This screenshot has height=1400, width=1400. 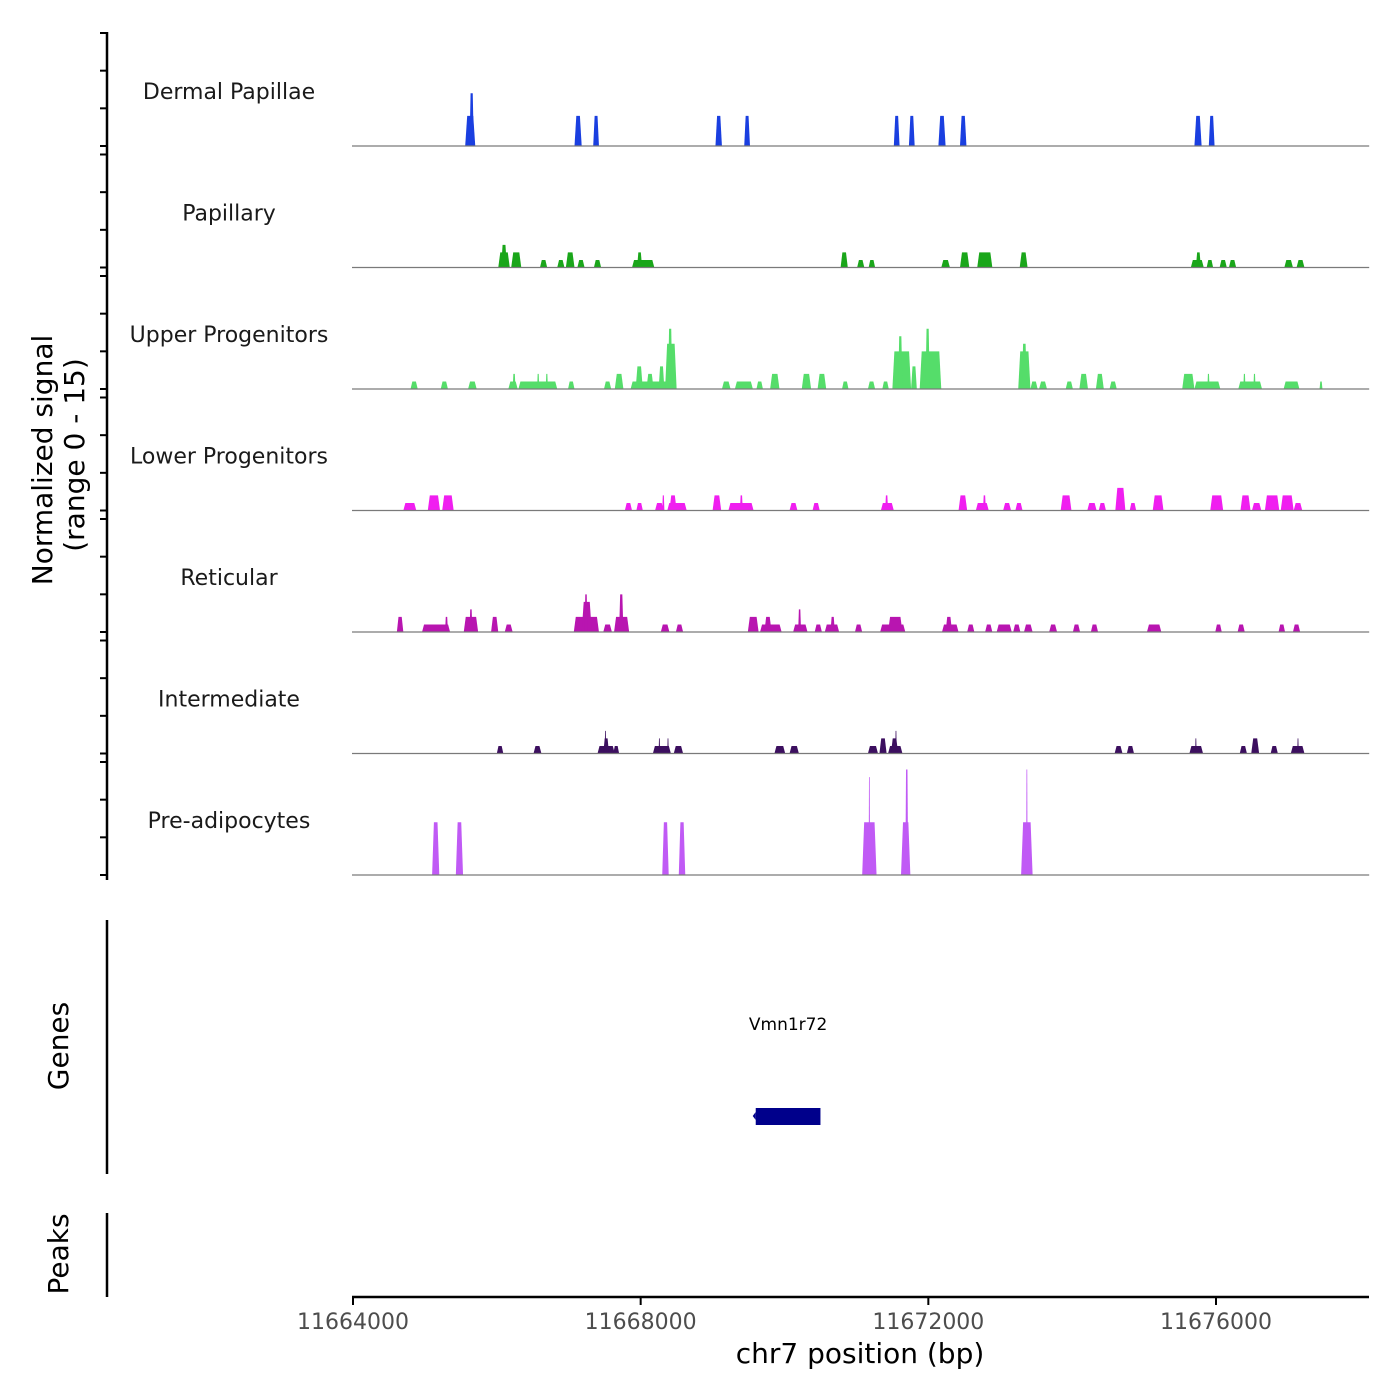 What do you see at coordinates (788, 1025) in the screenshot?
I see `gene-label: Vmn1r72` at bounding box center [788, 1025].